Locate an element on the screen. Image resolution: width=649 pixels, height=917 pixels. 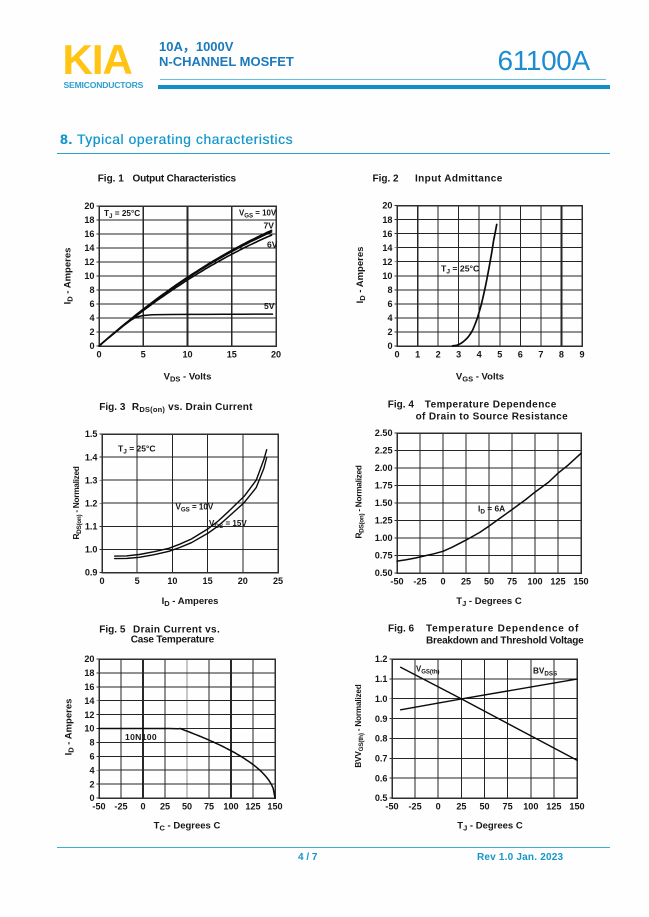
svg-text: 10N100 is located at coordinates (141, 737).